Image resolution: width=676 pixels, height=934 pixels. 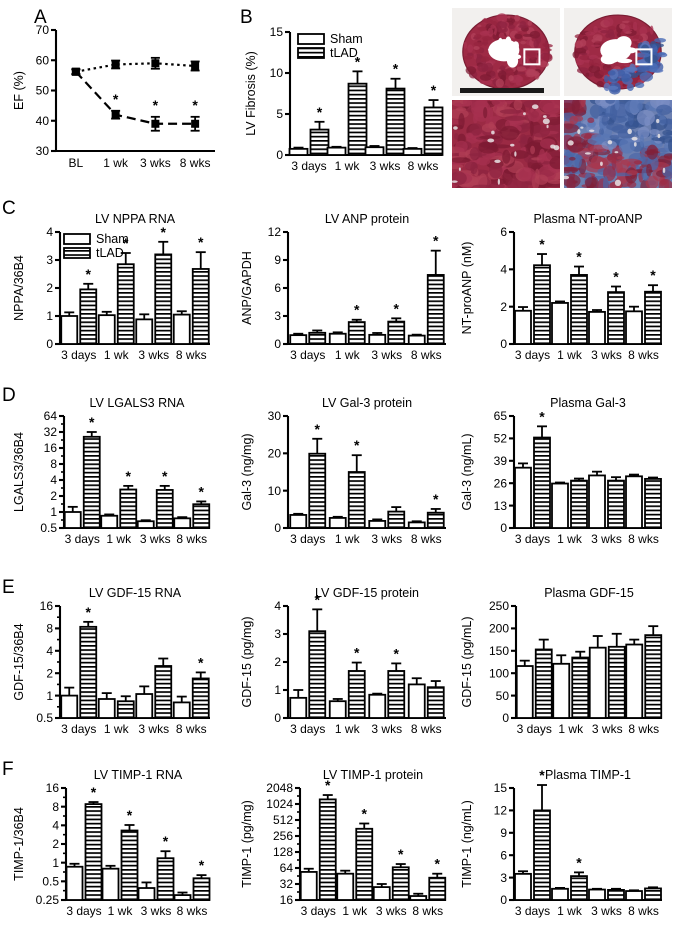 What do you see at coordinates (135, 97) in the screenshot?
I see `series-line-tlad` at bounding box center [135, 97].